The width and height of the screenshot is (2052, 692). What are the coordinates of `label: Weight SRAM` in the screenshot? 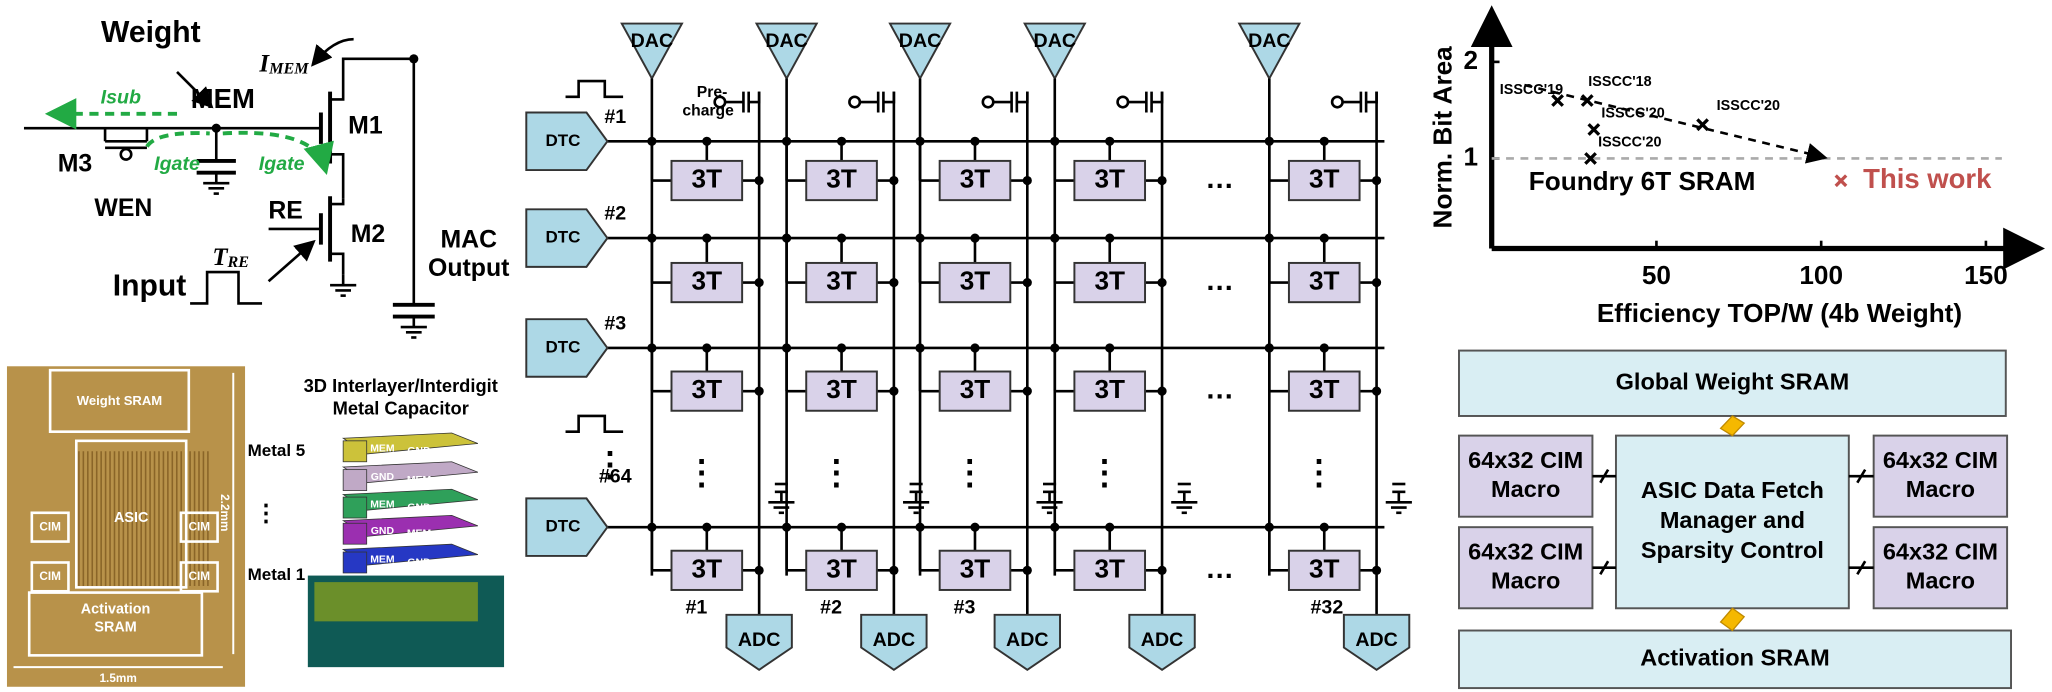 It's located at (120, 400).